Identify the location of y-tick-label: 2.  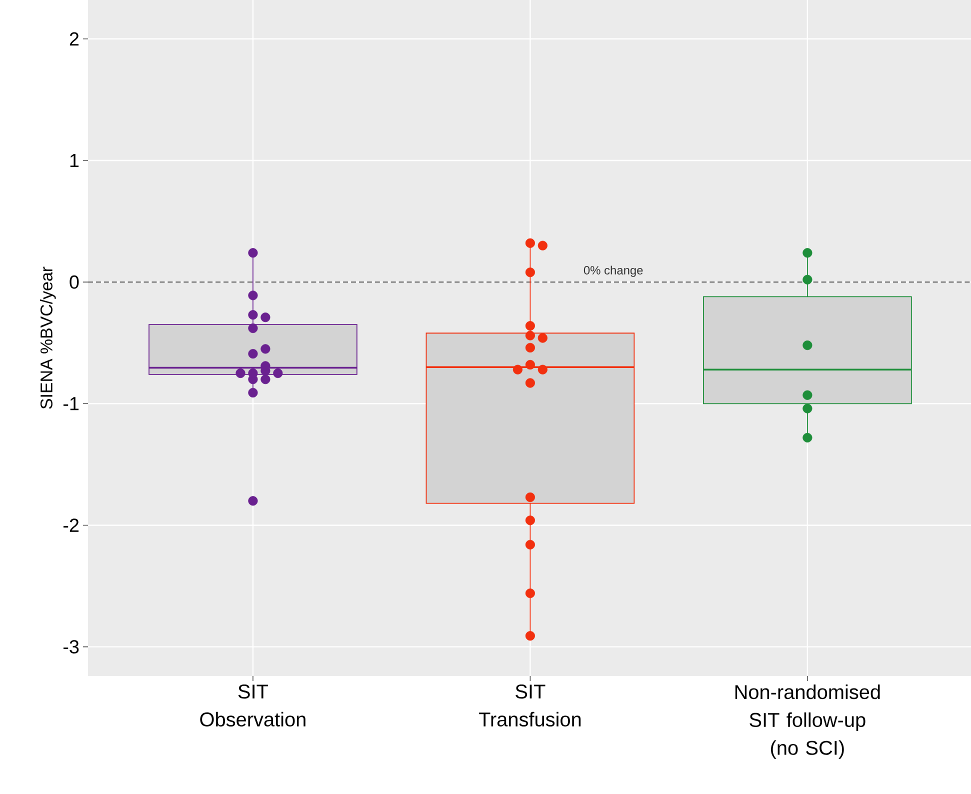
(74, 39).